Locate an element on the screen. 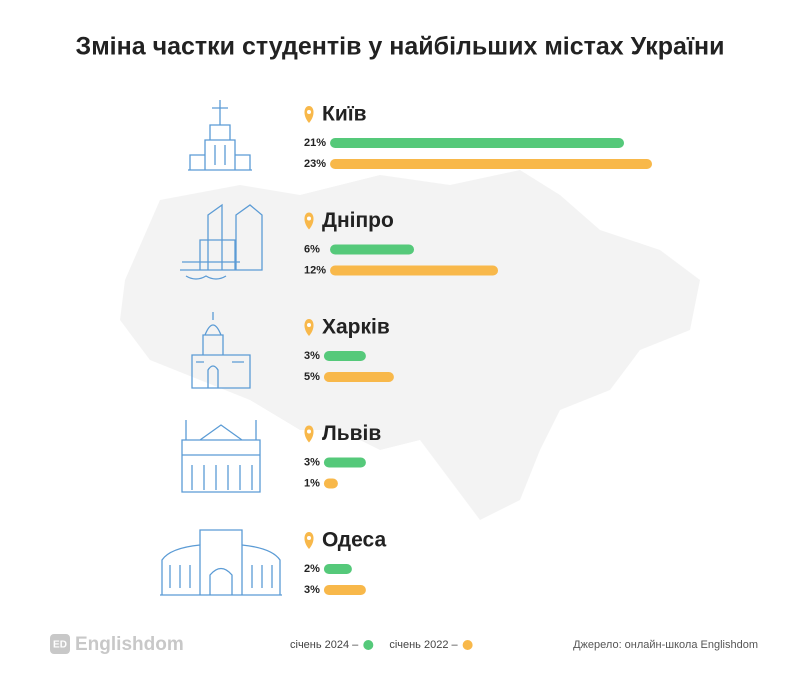  value-label: 1% is located at coordinates (312, 483).